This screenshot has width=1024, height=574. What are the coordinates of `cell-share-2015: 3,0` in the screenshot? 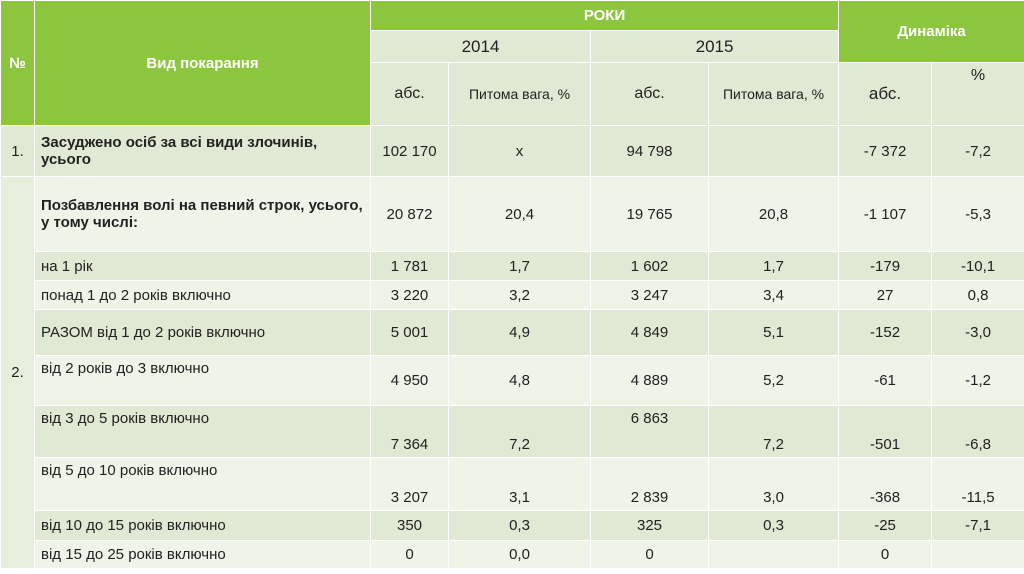 It's located at (773, 484).